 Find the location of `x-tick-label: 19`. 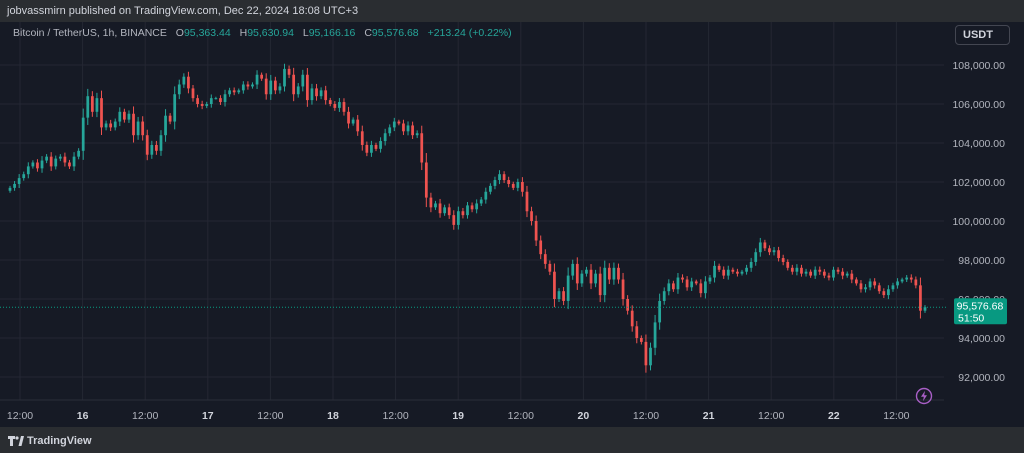

x-tick-label: 19 is located at coordinates (458, 416).